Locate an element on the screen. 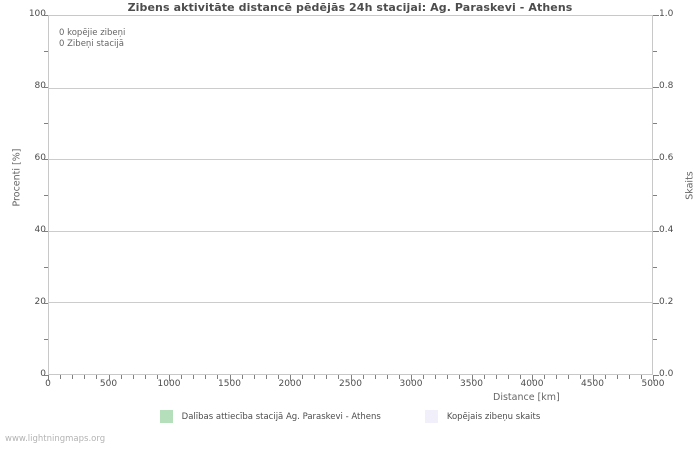 The width and height of the screenshot is (700, 450). y-axis-left-tick-label: 100 is located at coordinates (37, 14).